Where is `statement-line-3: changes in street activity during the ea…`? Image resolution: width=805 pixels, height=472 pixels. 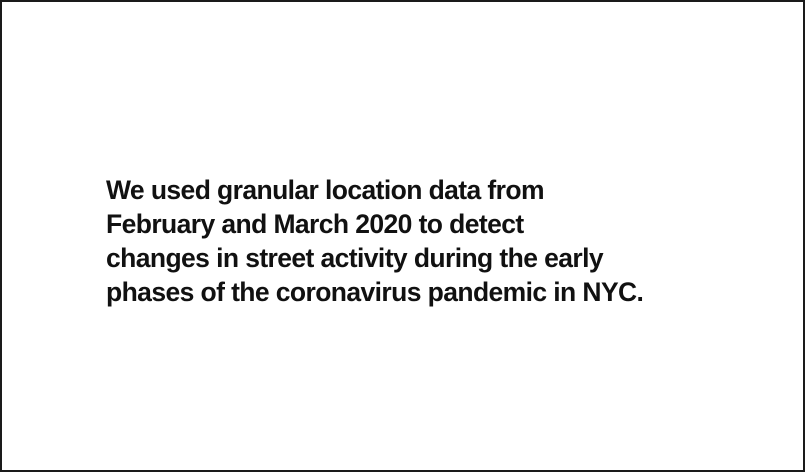
statement-line-3: changes in street activity during the ea… is located at coordinates (355, 258).